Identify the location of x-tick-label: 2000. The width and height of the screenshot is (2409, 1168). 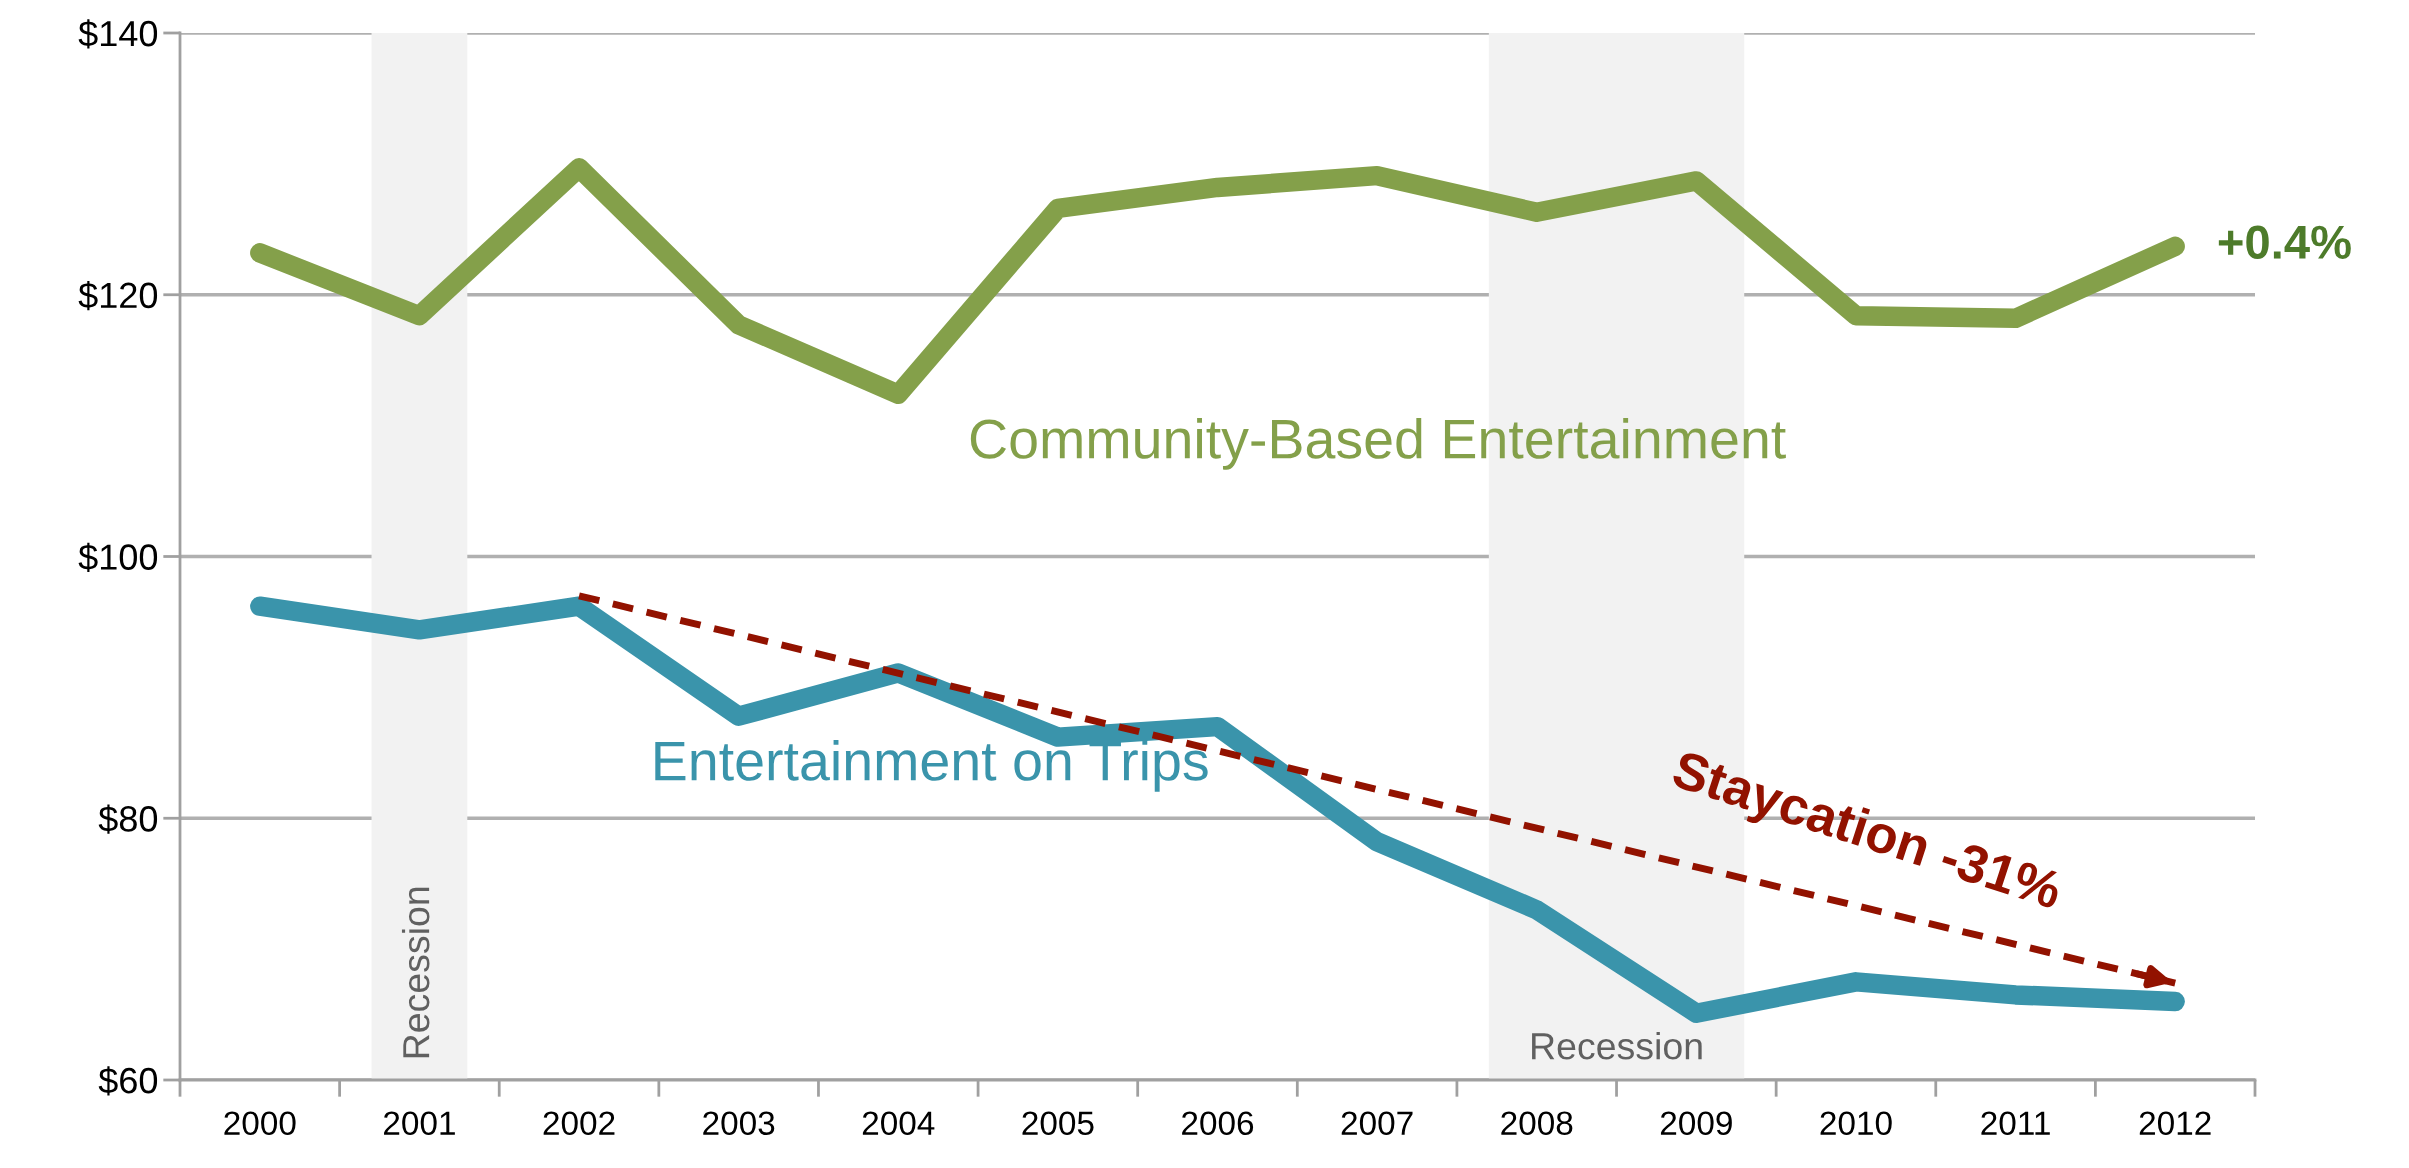
(260, 1123).